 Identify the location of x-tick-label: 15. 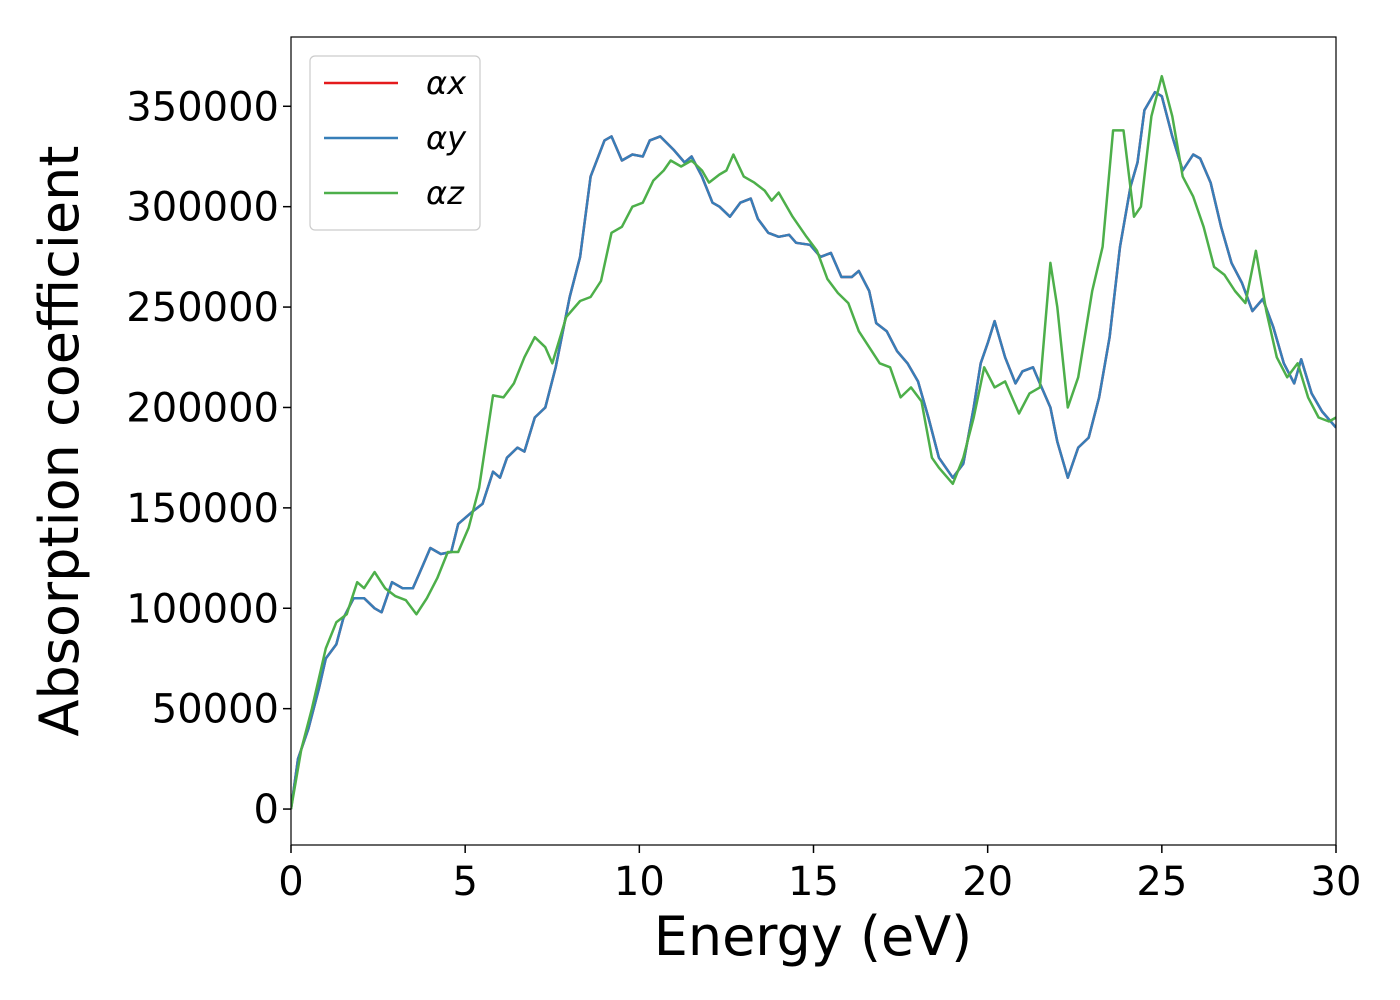
(813, 882).